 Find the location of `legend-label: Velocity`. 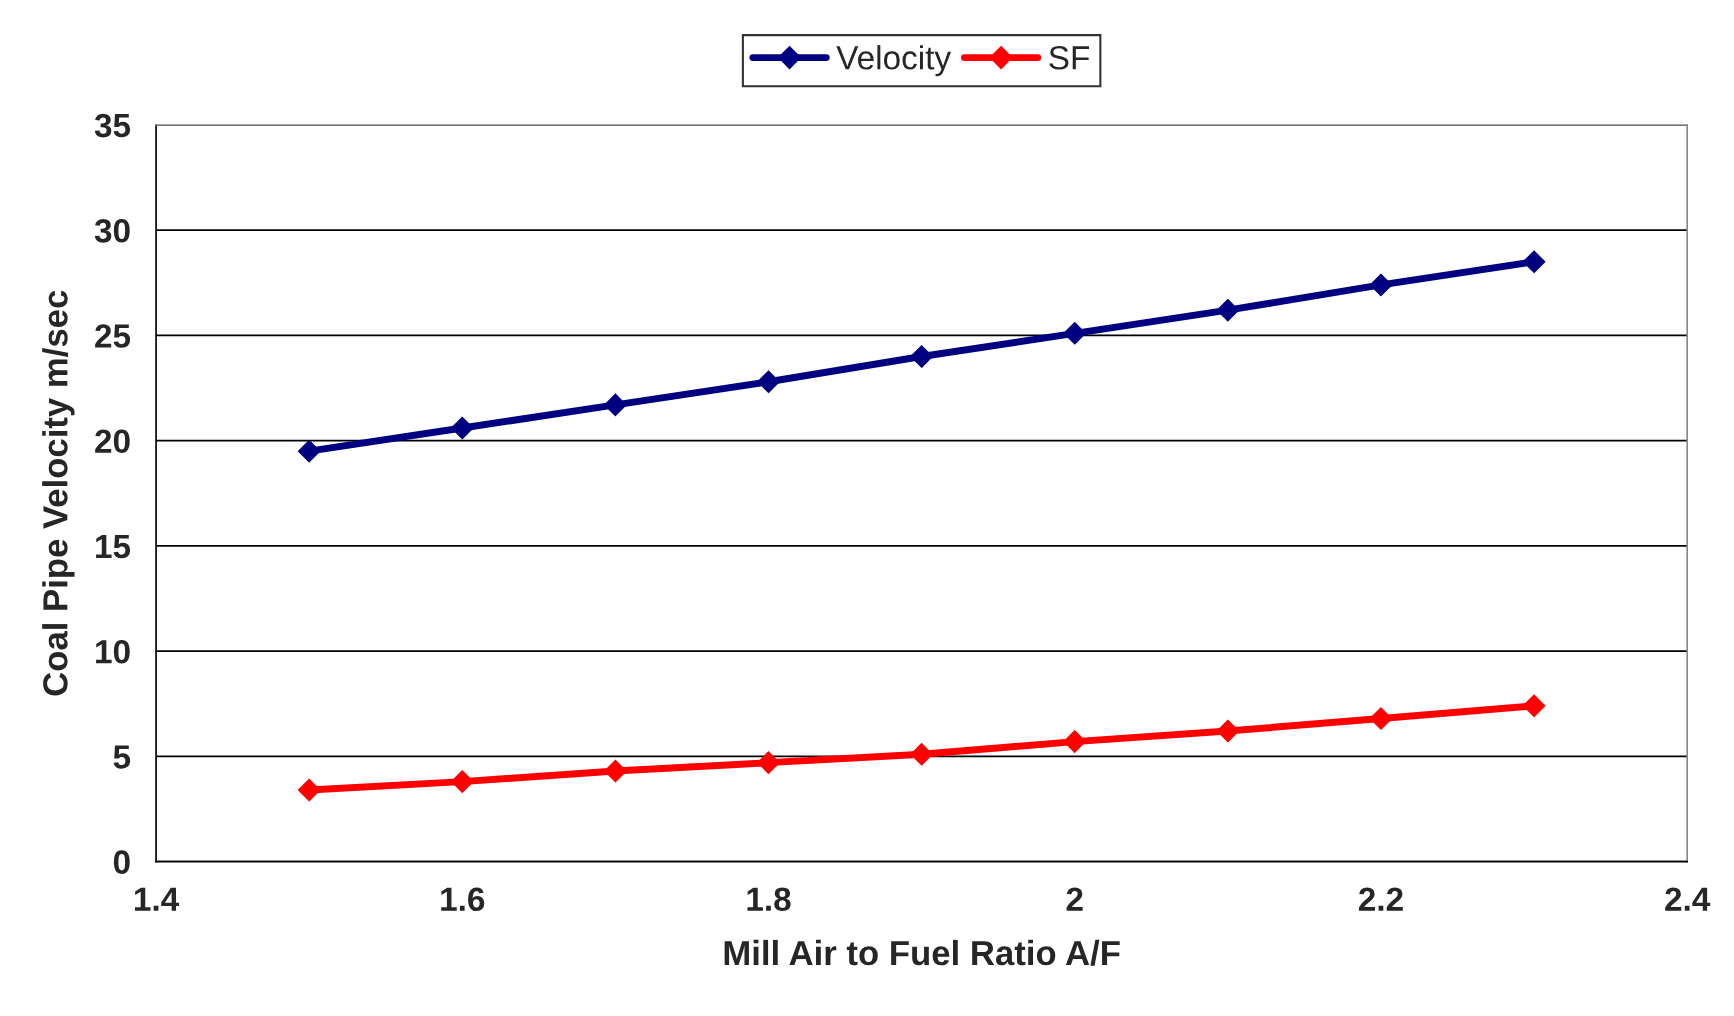

legend-label: Velocity is located at coordinates (894, 61).